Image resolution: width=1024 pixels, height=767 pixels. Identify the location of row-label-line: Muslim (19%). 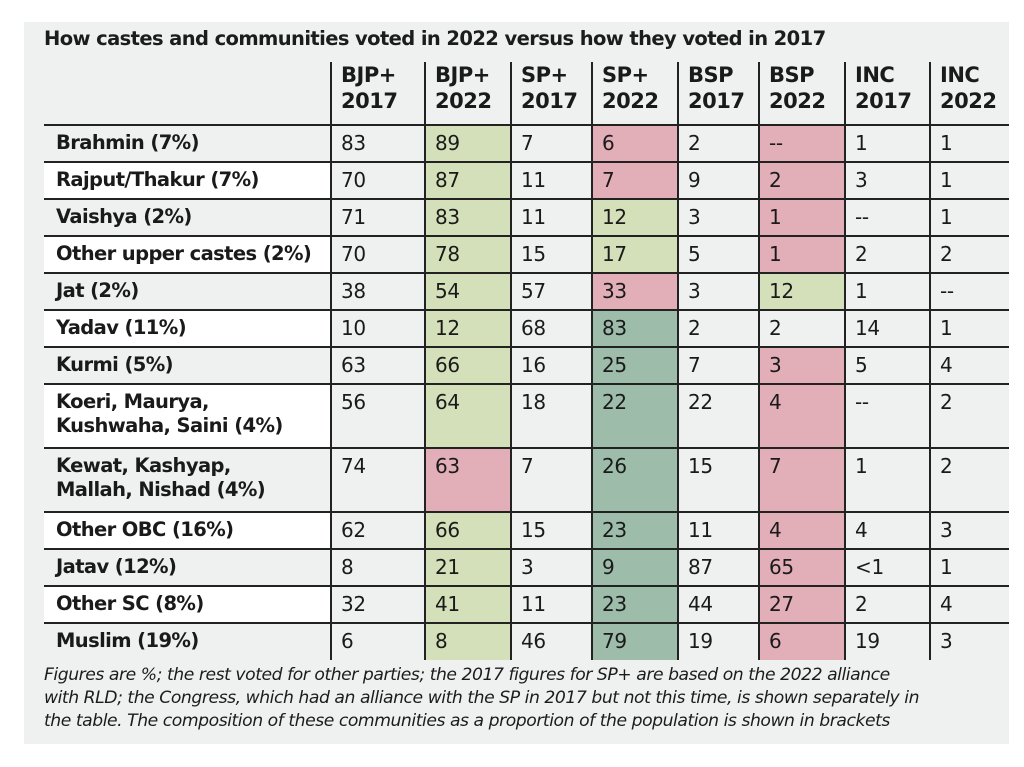
(127, 640).